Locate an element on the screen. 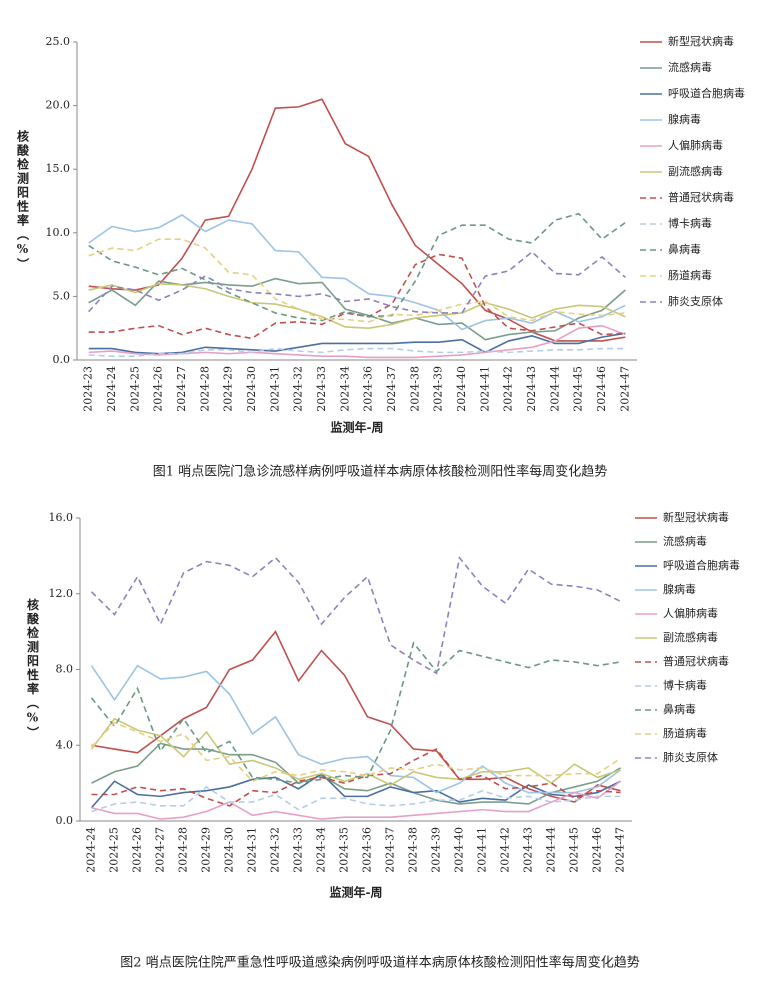 The width and height of the screenshot is (757, 985). x-tick-label: 2024-23 is located at coordinates (88, 389).